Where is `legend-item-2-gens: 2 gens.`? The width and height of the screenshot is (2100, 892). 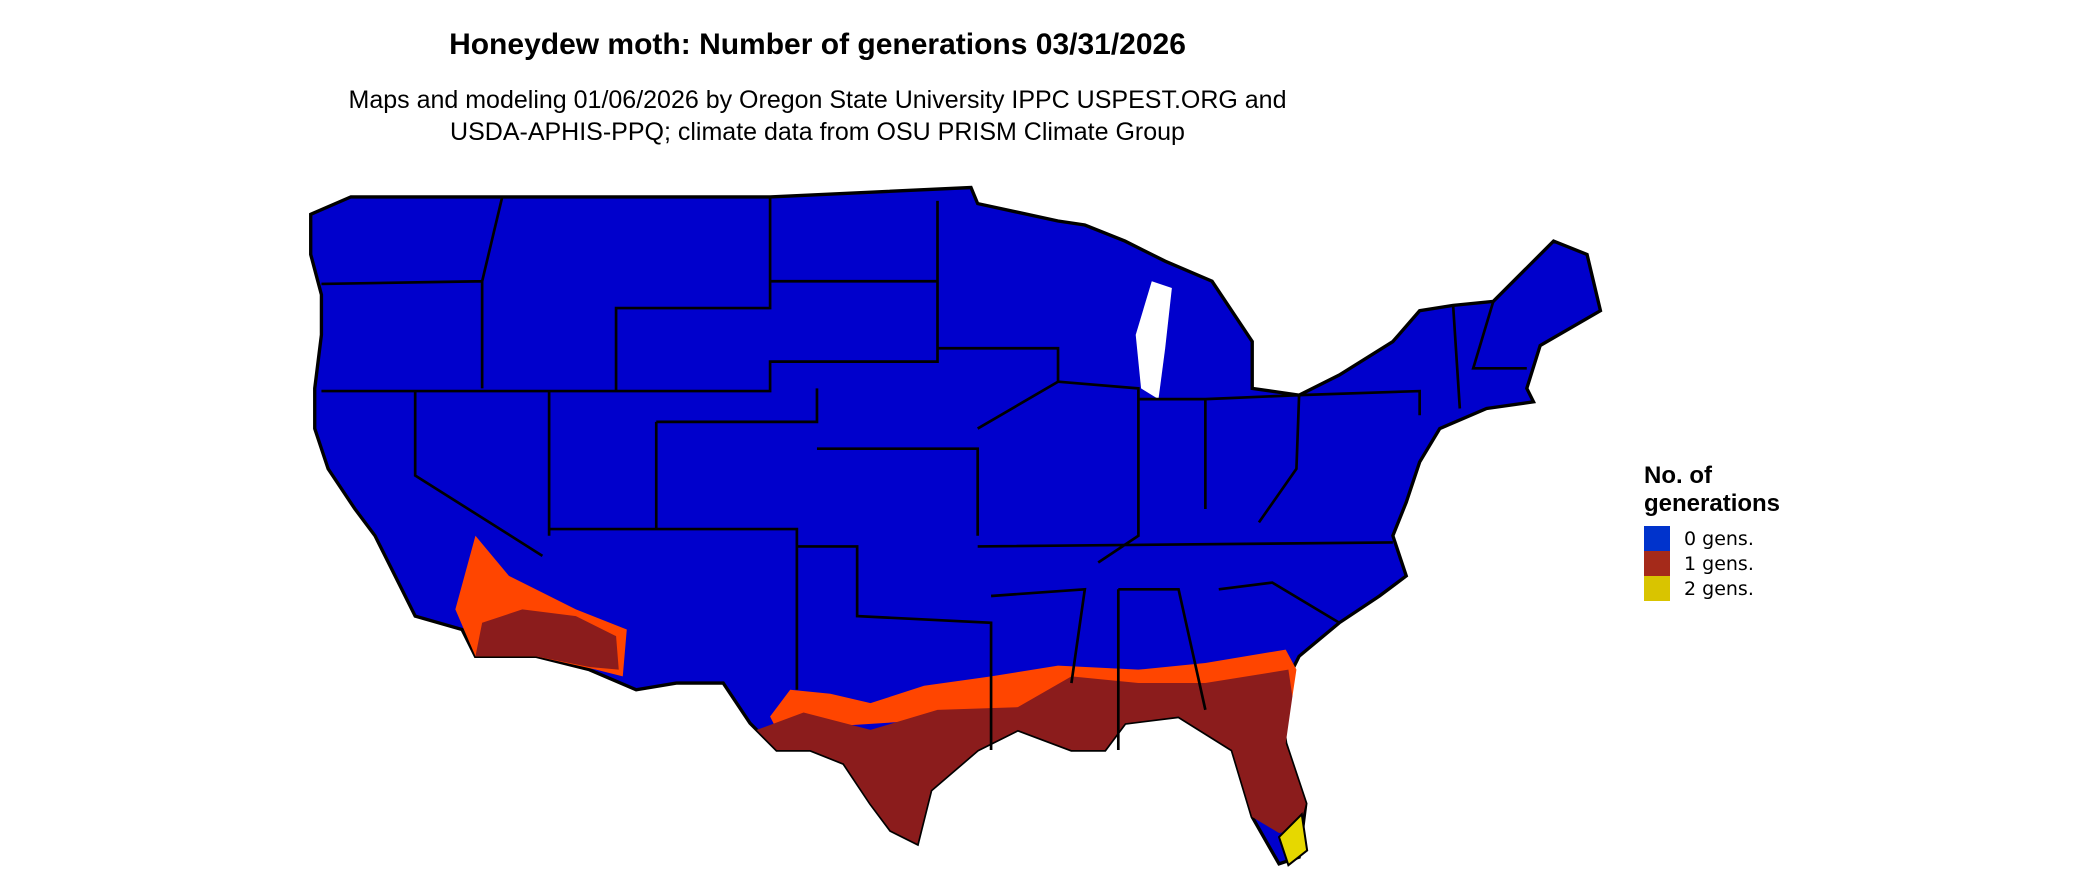 legend-item-2-gens: 2 gens. is located at coordinates (1712, 588).